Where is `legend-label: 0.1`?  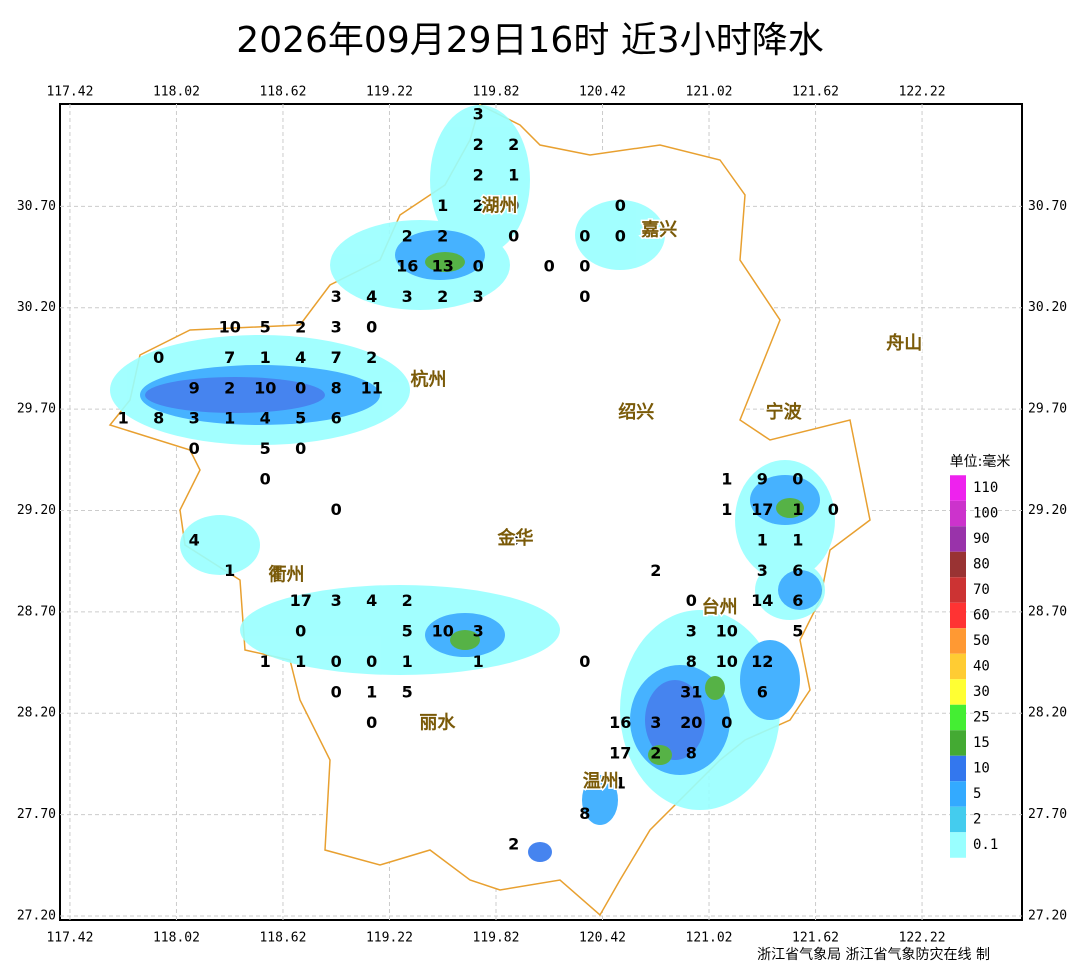
legend-label: 0.1 is located at coordinates (985, 845).